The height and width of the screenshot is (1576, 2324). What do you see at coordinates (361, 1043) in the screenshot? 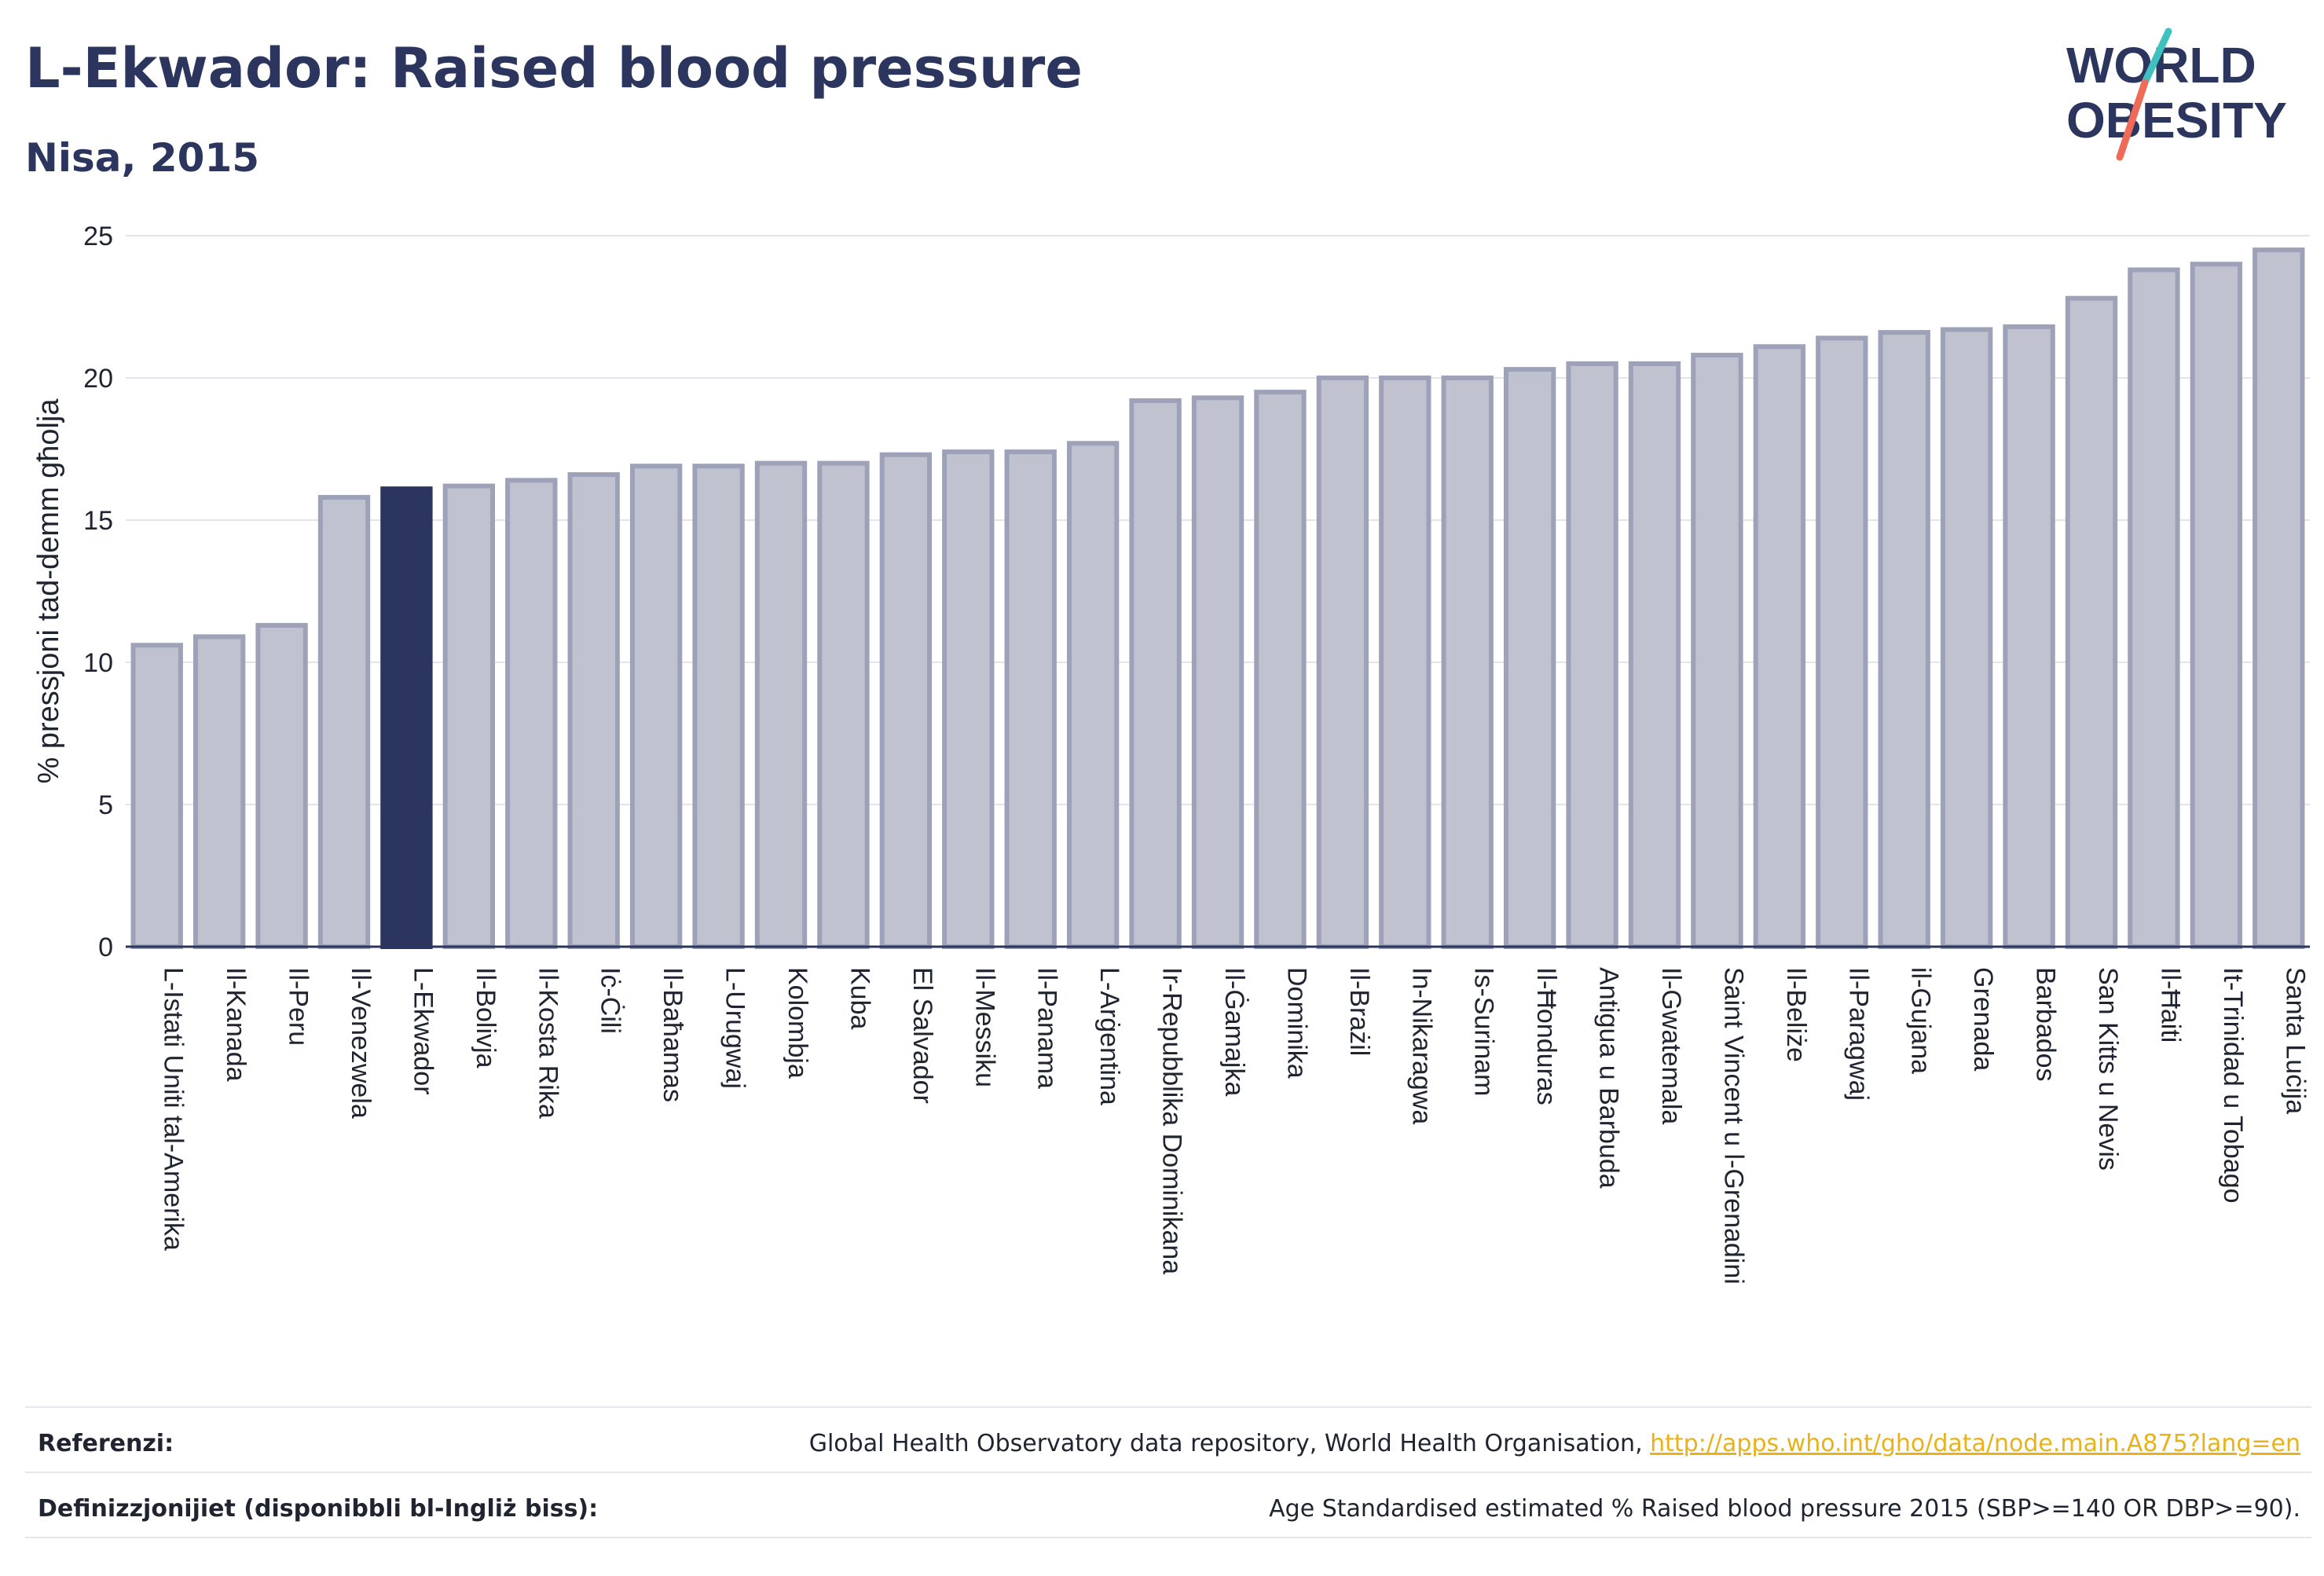
I see `x-tick-label: Il-Venezwela` at bounding box center [361, 1043].